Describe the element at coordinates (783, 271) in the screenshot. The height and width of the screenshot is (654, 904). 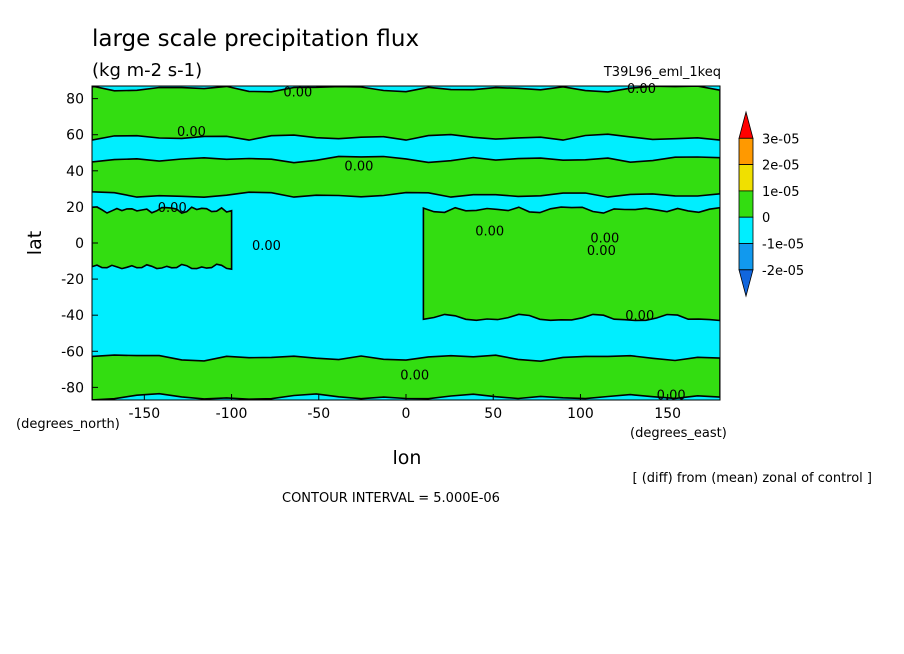
I see `colorbar-label: -2e-05` at that location.